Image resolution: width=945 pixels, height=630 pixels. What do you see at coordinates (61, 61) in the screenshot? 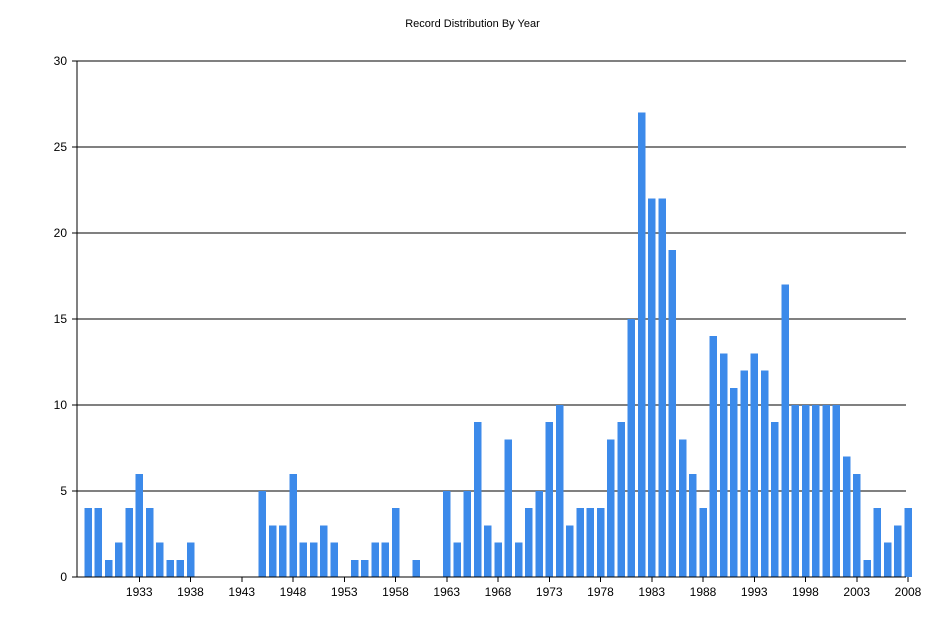
I see `y-tick-label: 30` at bounding box center [61, 61].